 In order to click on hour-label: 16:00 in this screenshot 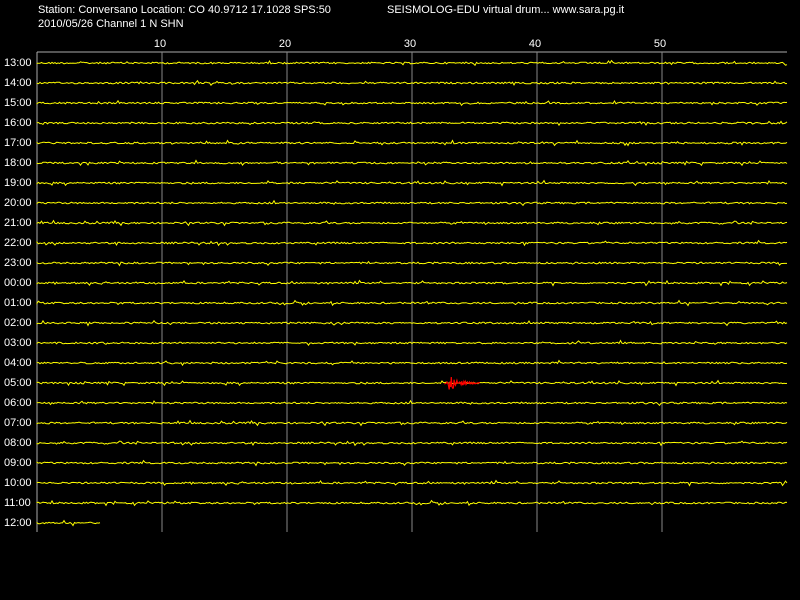, I will do `click(18, 123)`.